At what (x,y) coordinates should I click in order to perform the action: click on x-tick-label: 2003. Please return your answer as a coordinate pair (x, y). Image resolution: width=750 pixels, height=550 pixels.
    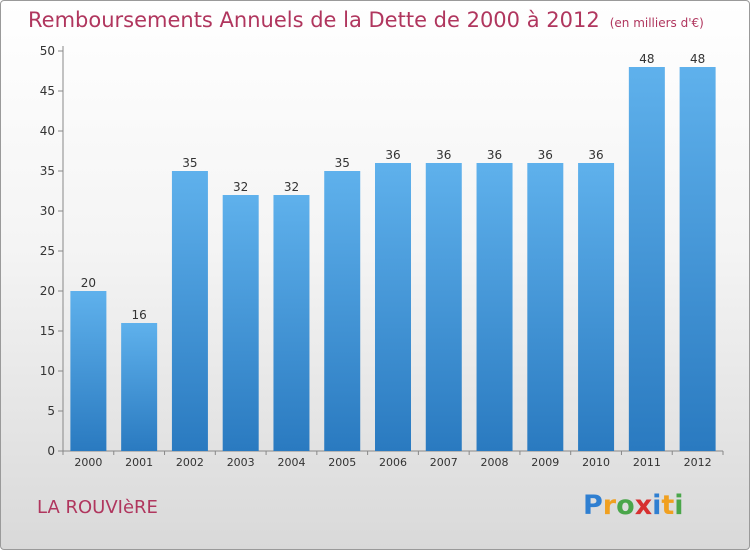
    Looking at the image, I should click on (241, 462).